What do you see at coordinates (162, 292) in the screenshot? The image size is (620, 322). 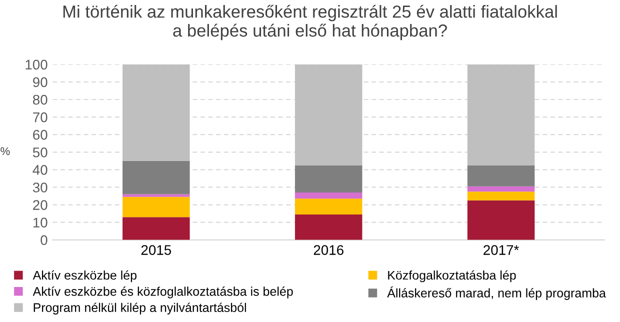 I see `legend-label: Aktív eszközbe és közfoglalkoztatásba is belép` at bounding box center [162, 292].